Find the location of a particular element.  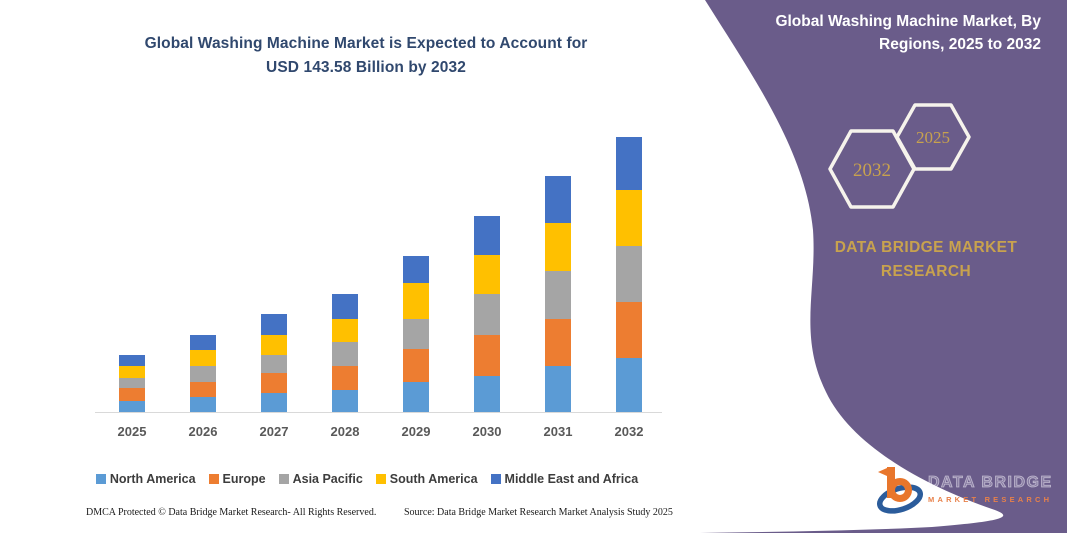

legend-item-middle-east-and-africa: Middle East and Africa is located at coordinates (564, 479).